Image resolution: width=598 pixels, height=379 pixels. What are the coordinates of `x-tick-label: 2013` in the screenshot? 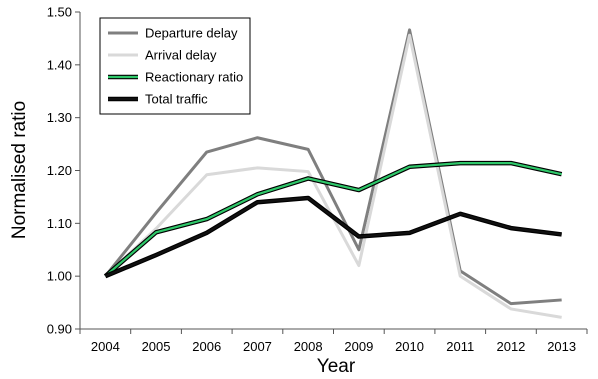 It's located at (561, 346).